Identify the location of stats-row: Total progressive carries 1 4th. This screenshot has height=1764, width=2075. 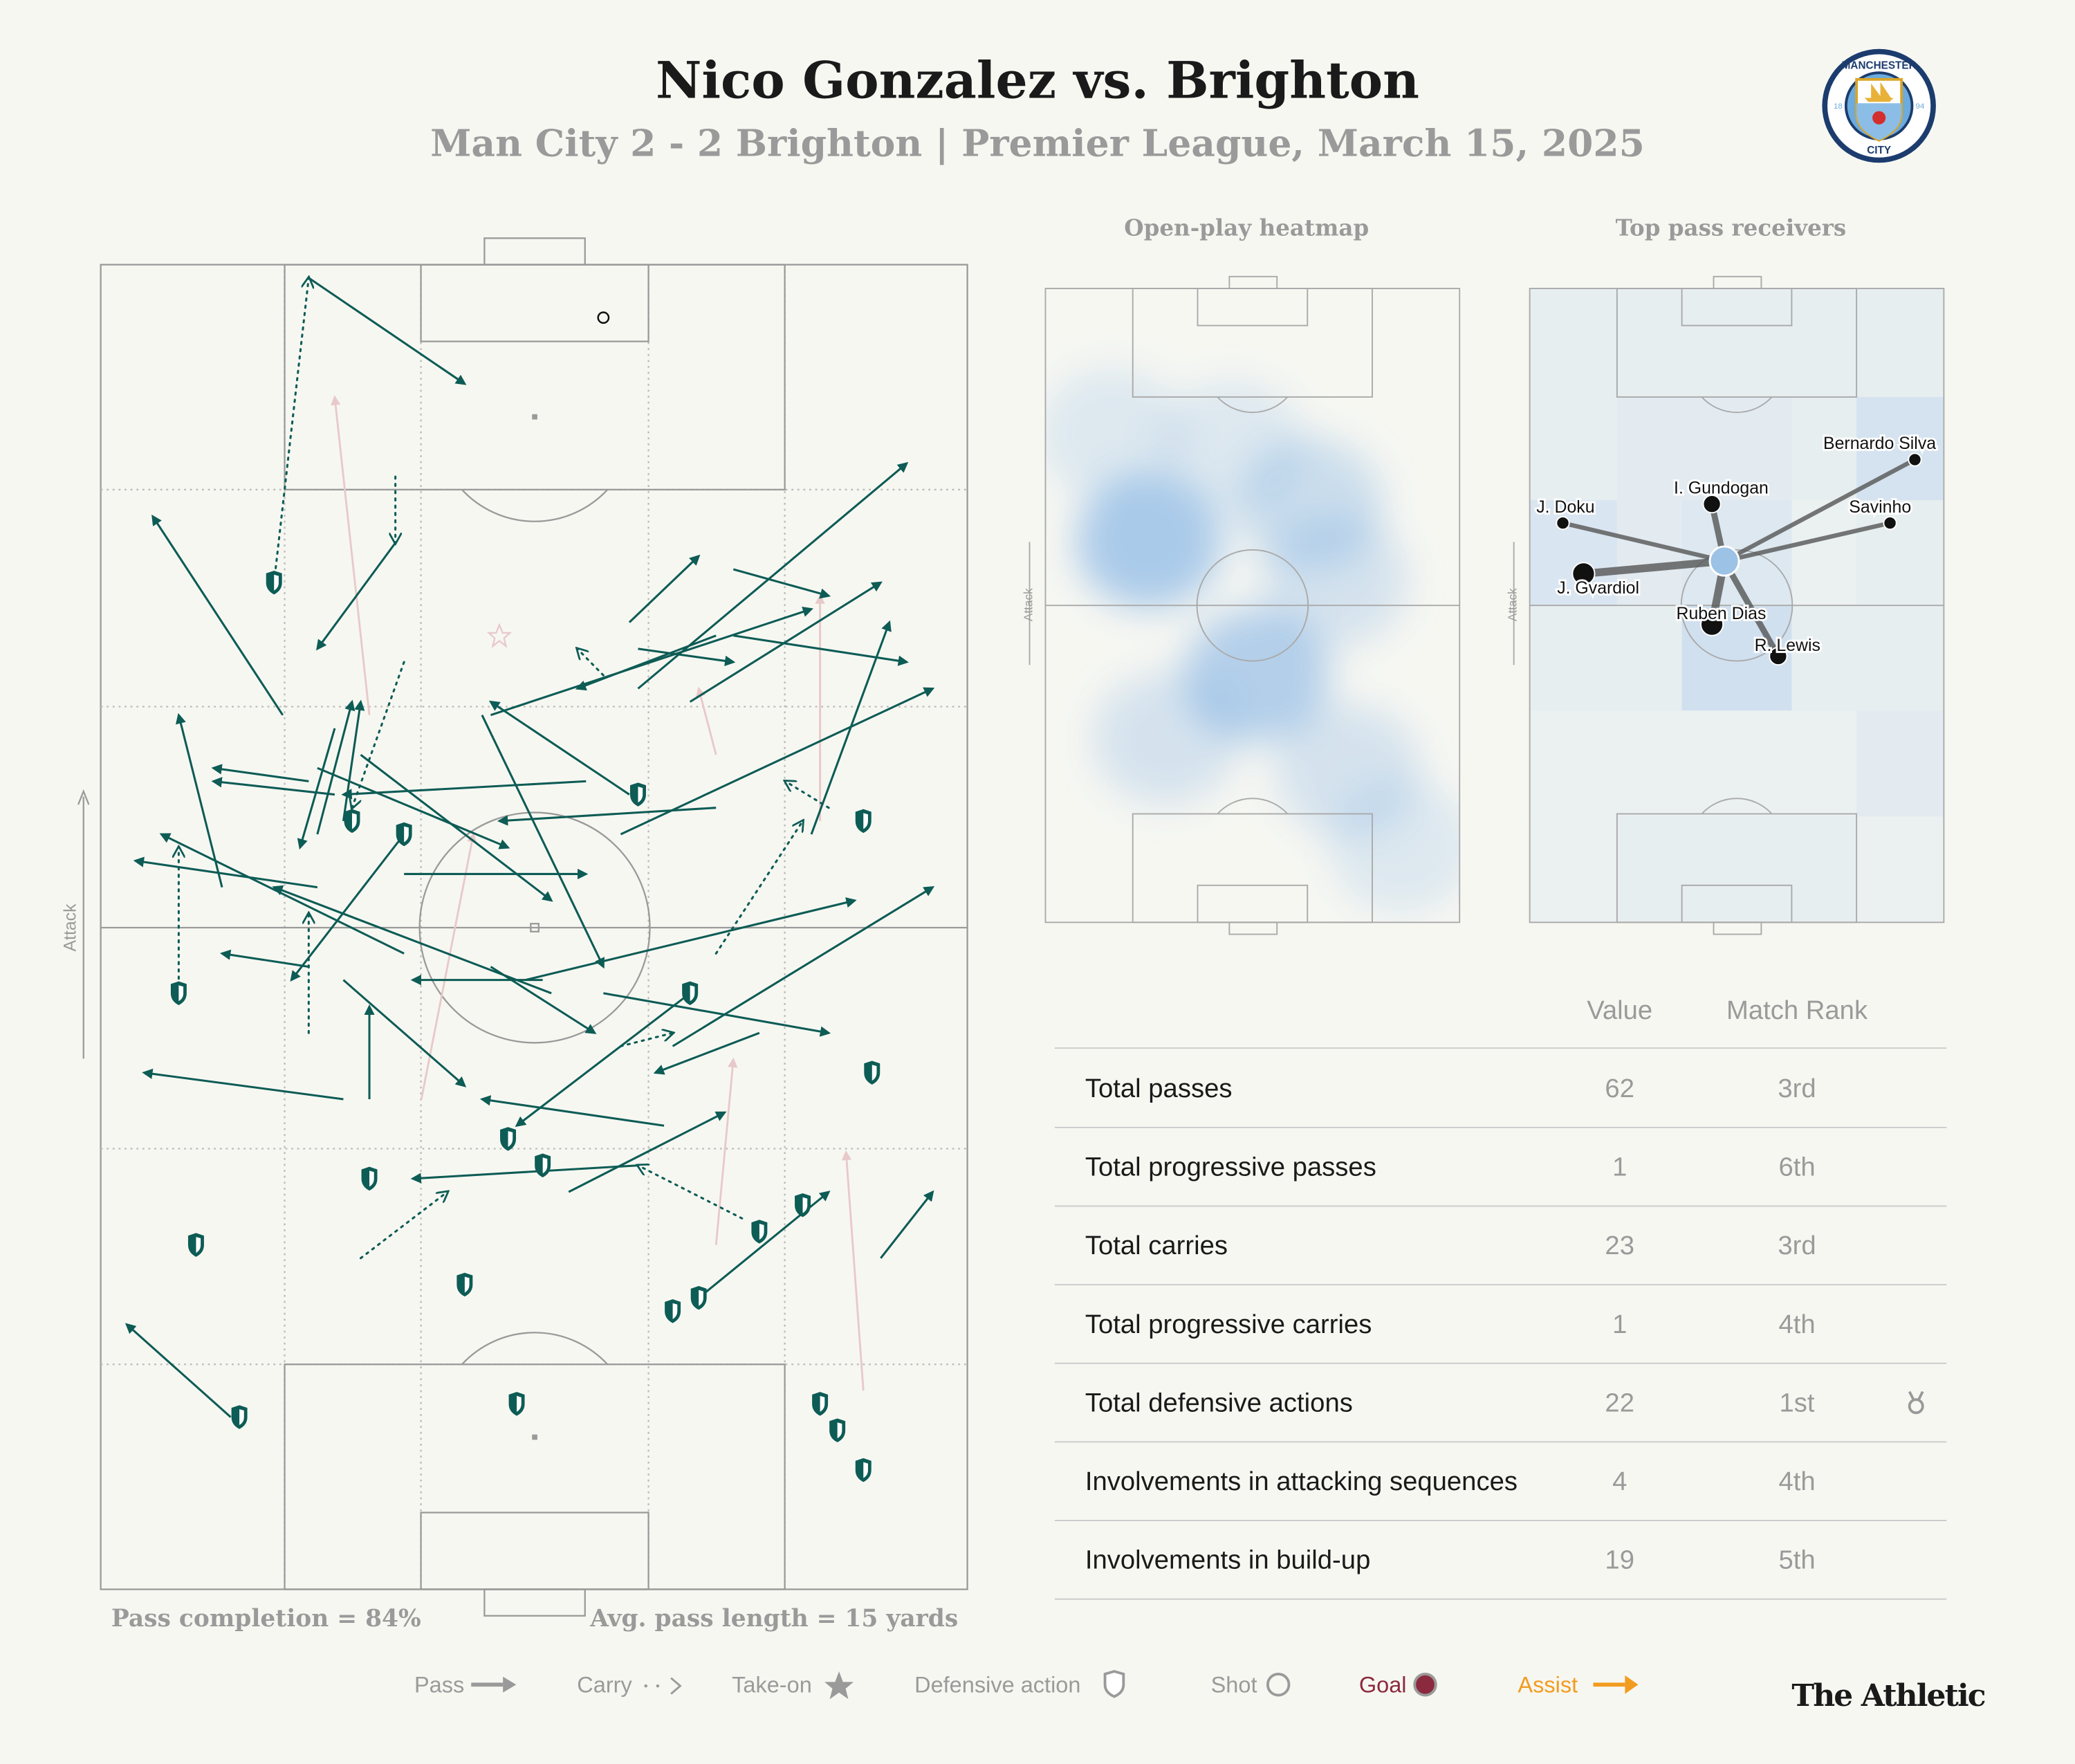
(1500, 1337).